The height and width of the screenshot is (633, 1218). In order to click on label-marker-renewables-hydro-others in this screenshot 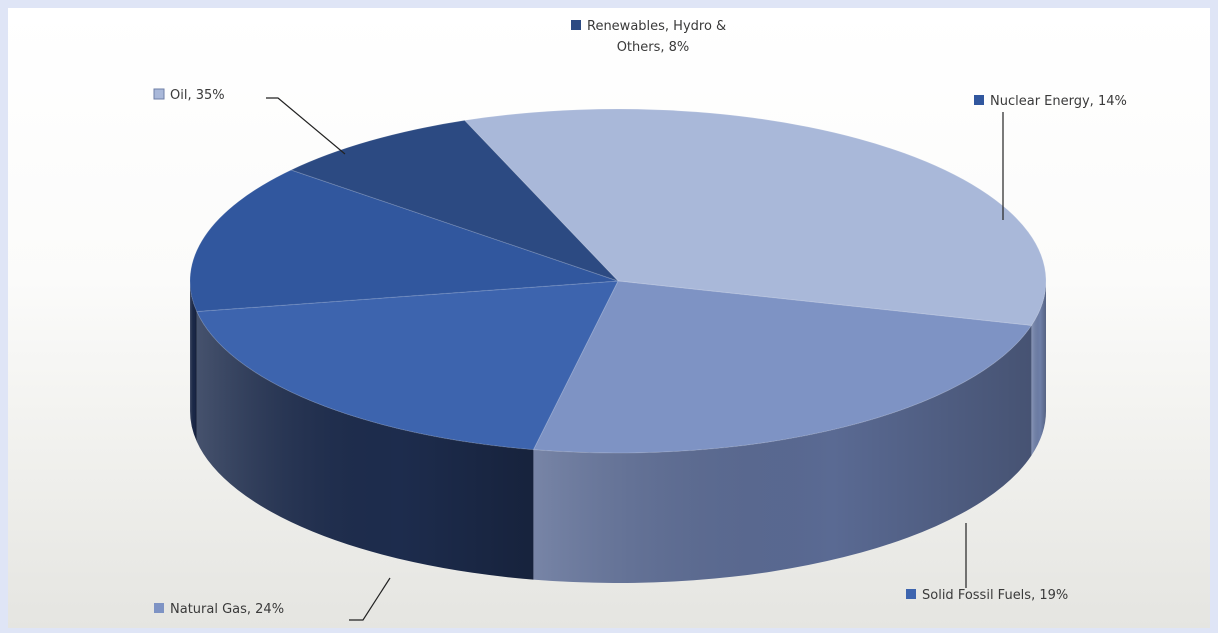, I will do `click(576, 25)`.